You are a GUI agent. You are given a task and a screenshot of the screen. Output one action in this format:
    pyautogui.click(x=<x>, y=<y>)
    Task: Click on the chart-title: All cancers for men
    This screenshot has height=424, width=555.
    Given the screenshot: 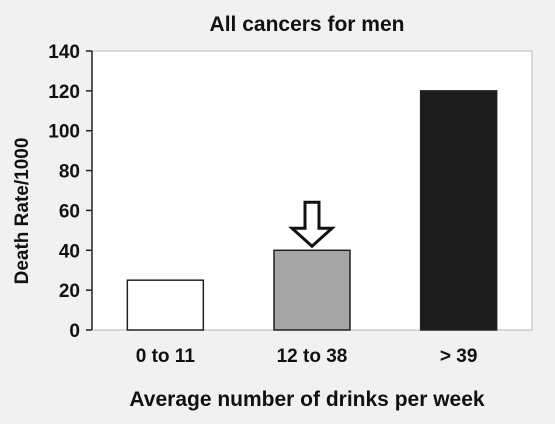 What is the action you would take?
    pyautogui.click(x=307, y=24)
    